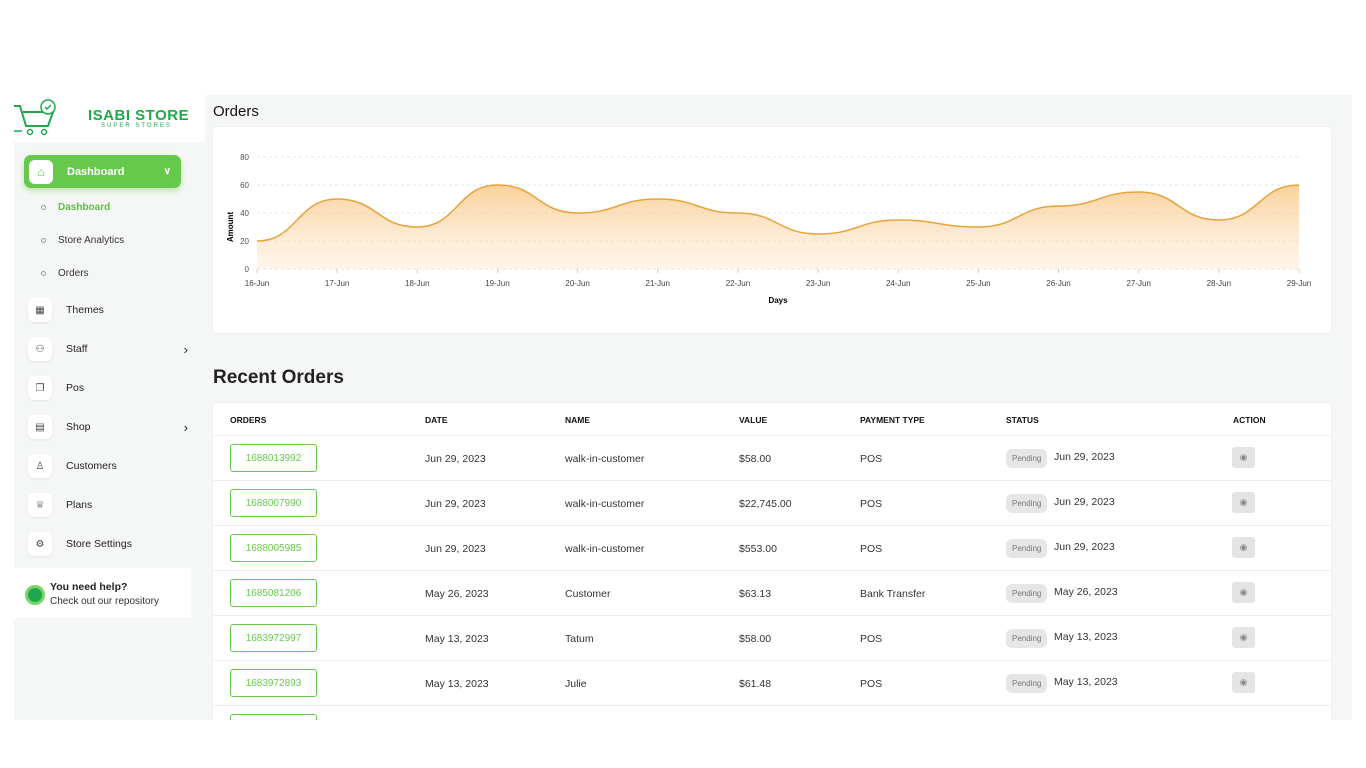  Describe the element at coordinates (244, 185) in the screenshot. I see `y-tick-label: 60` at that location.